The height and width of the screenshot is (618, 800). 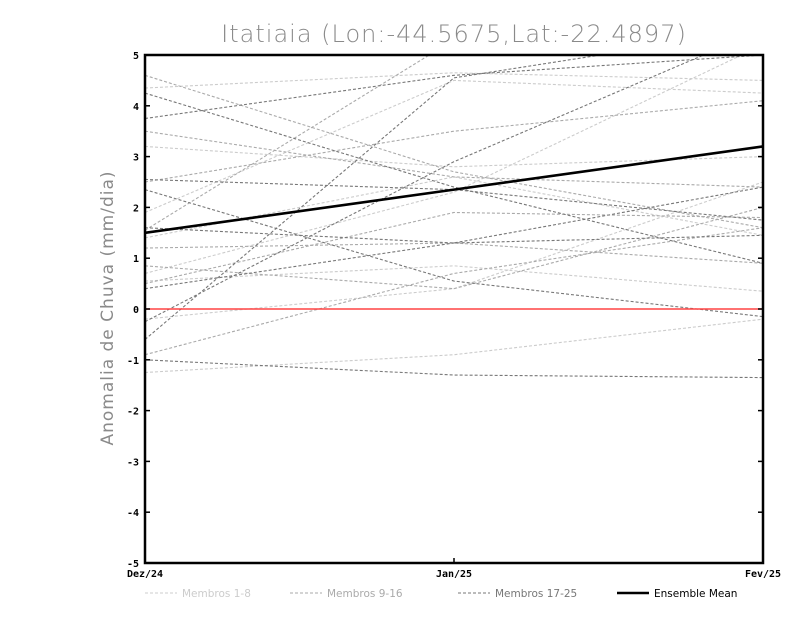 I want to click on y-tick-label: 1, so click(x=136, y=259).